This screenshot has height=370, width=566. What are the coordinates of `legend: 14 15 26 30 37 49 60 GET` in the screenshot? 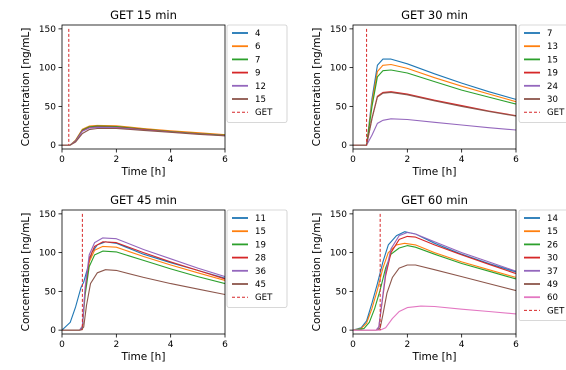 It's located at (542, 265).